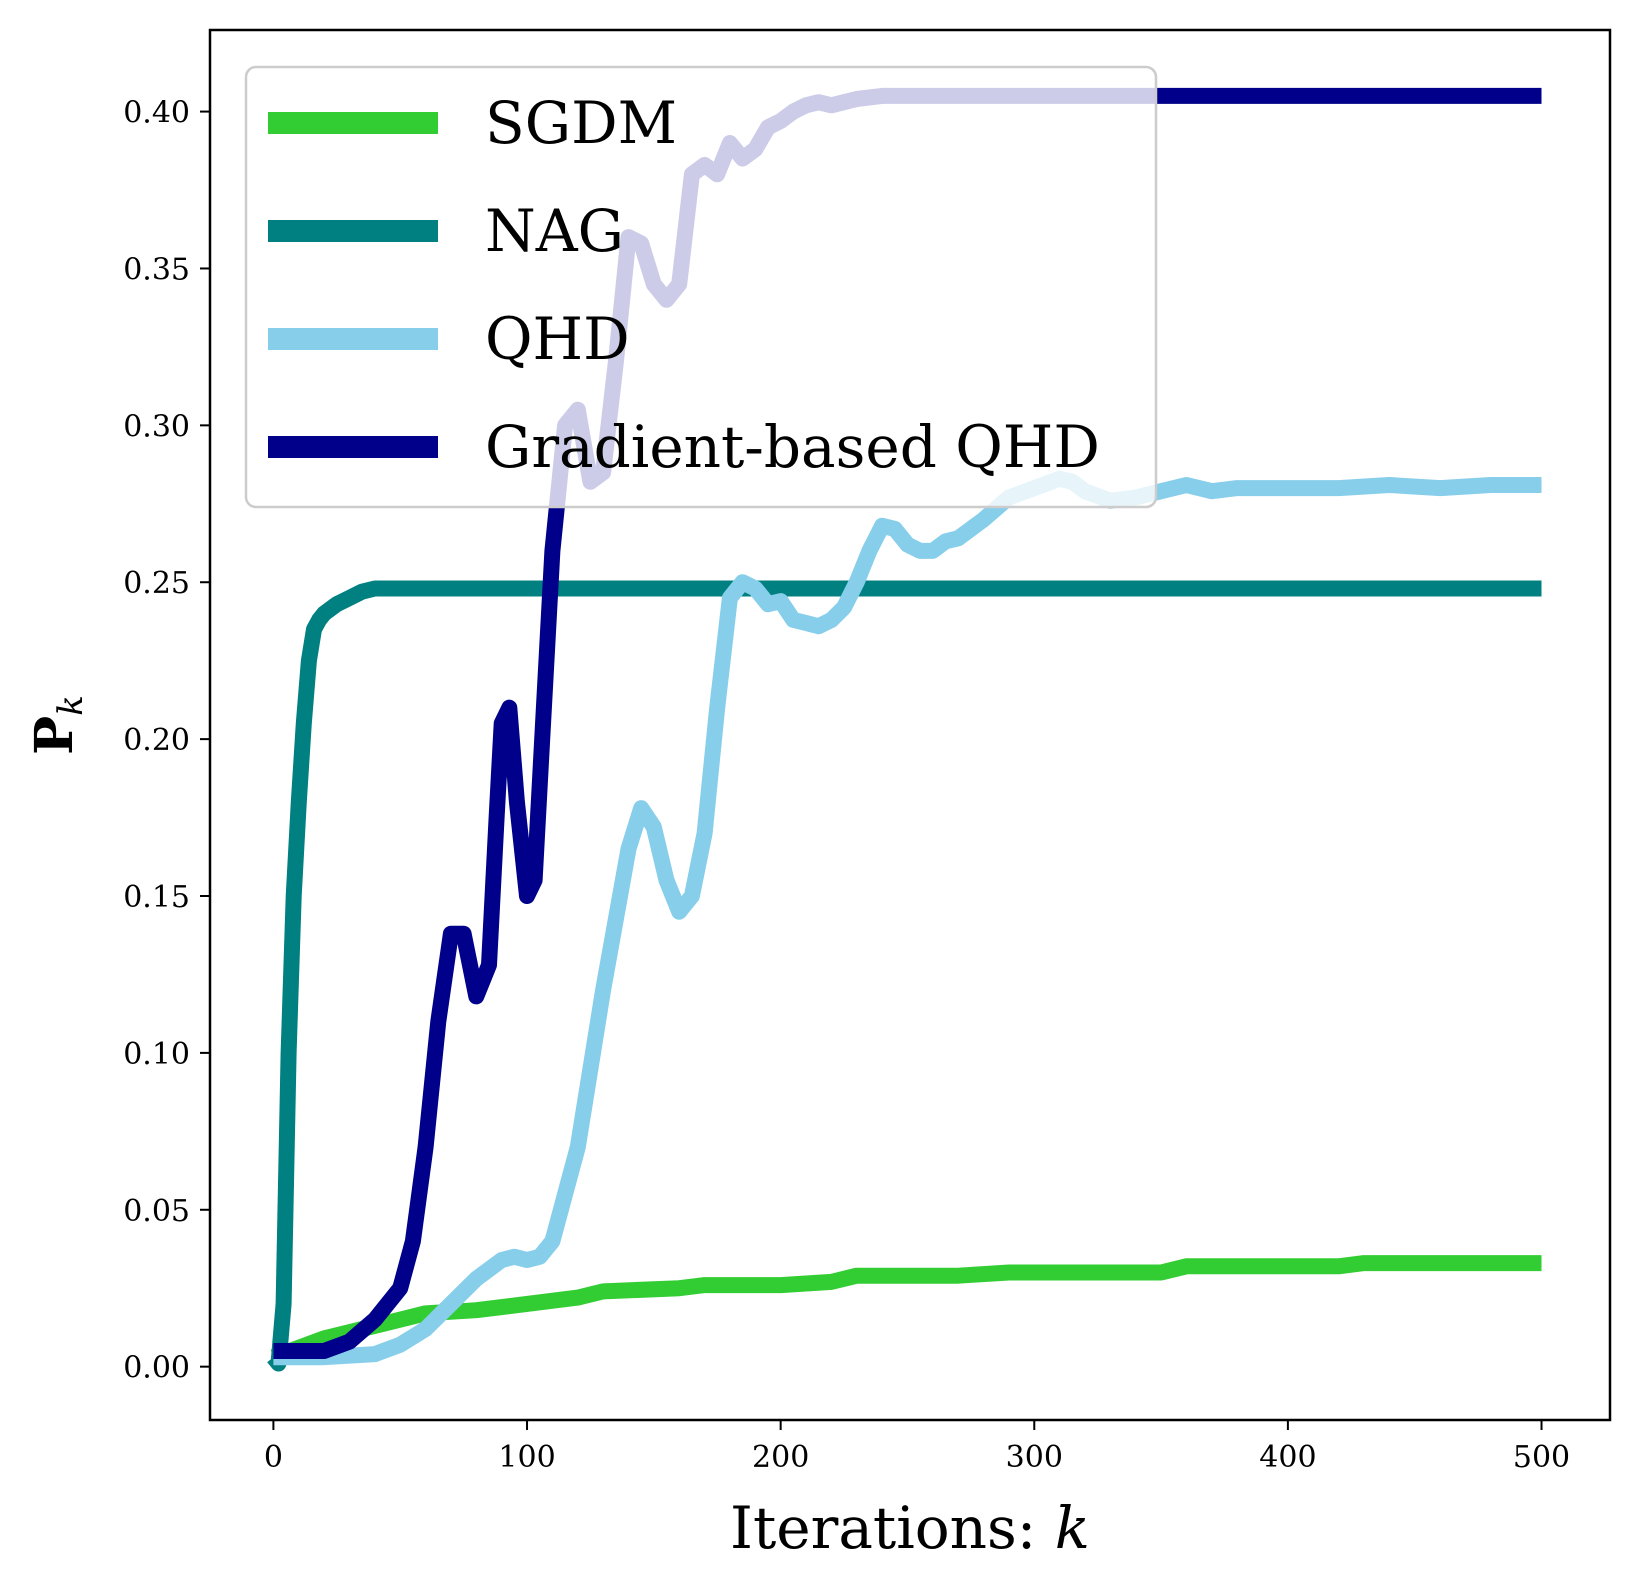  I want to click on legend-label: SGDM, so click(581, 123).